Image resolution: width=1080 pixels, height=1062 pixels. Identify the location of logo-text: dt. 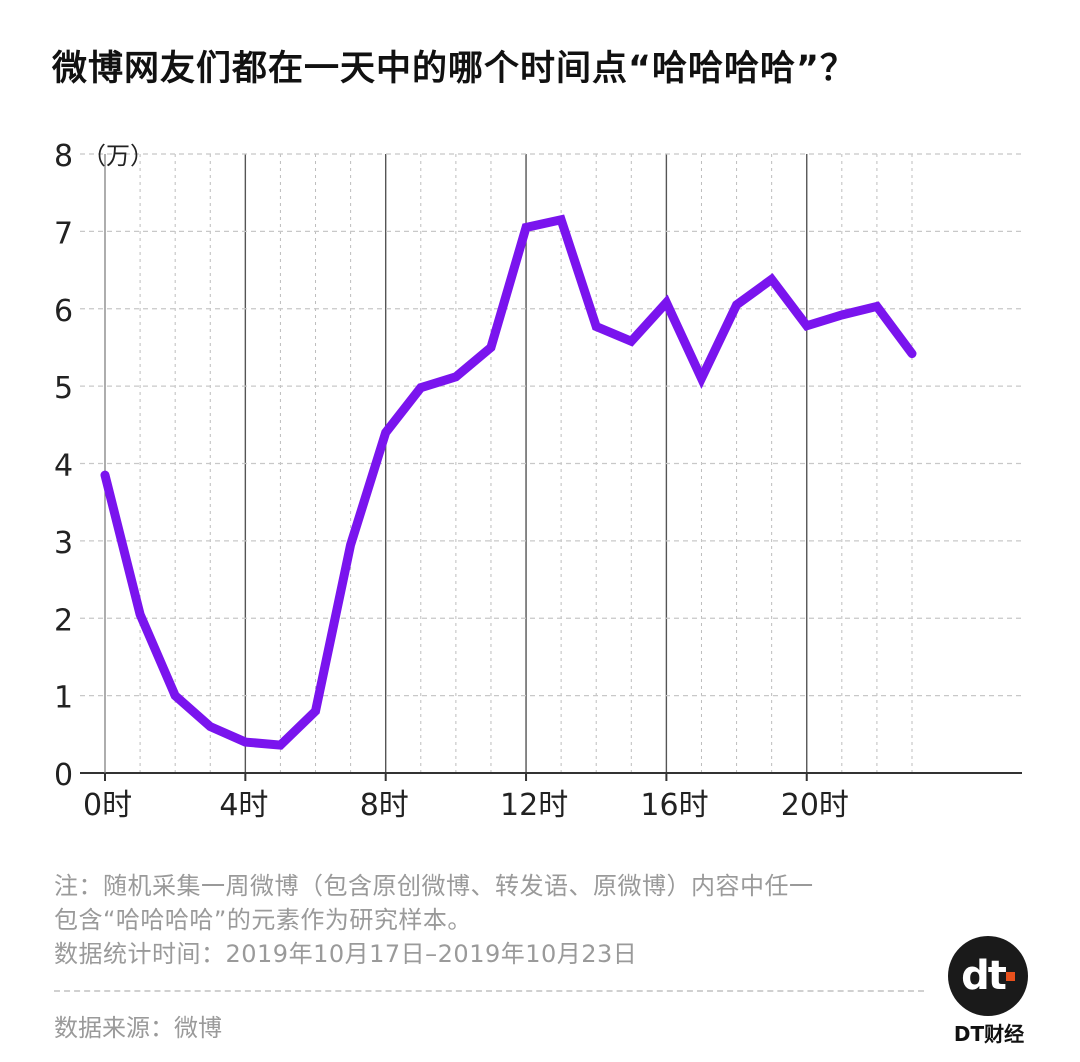
(984, 976).